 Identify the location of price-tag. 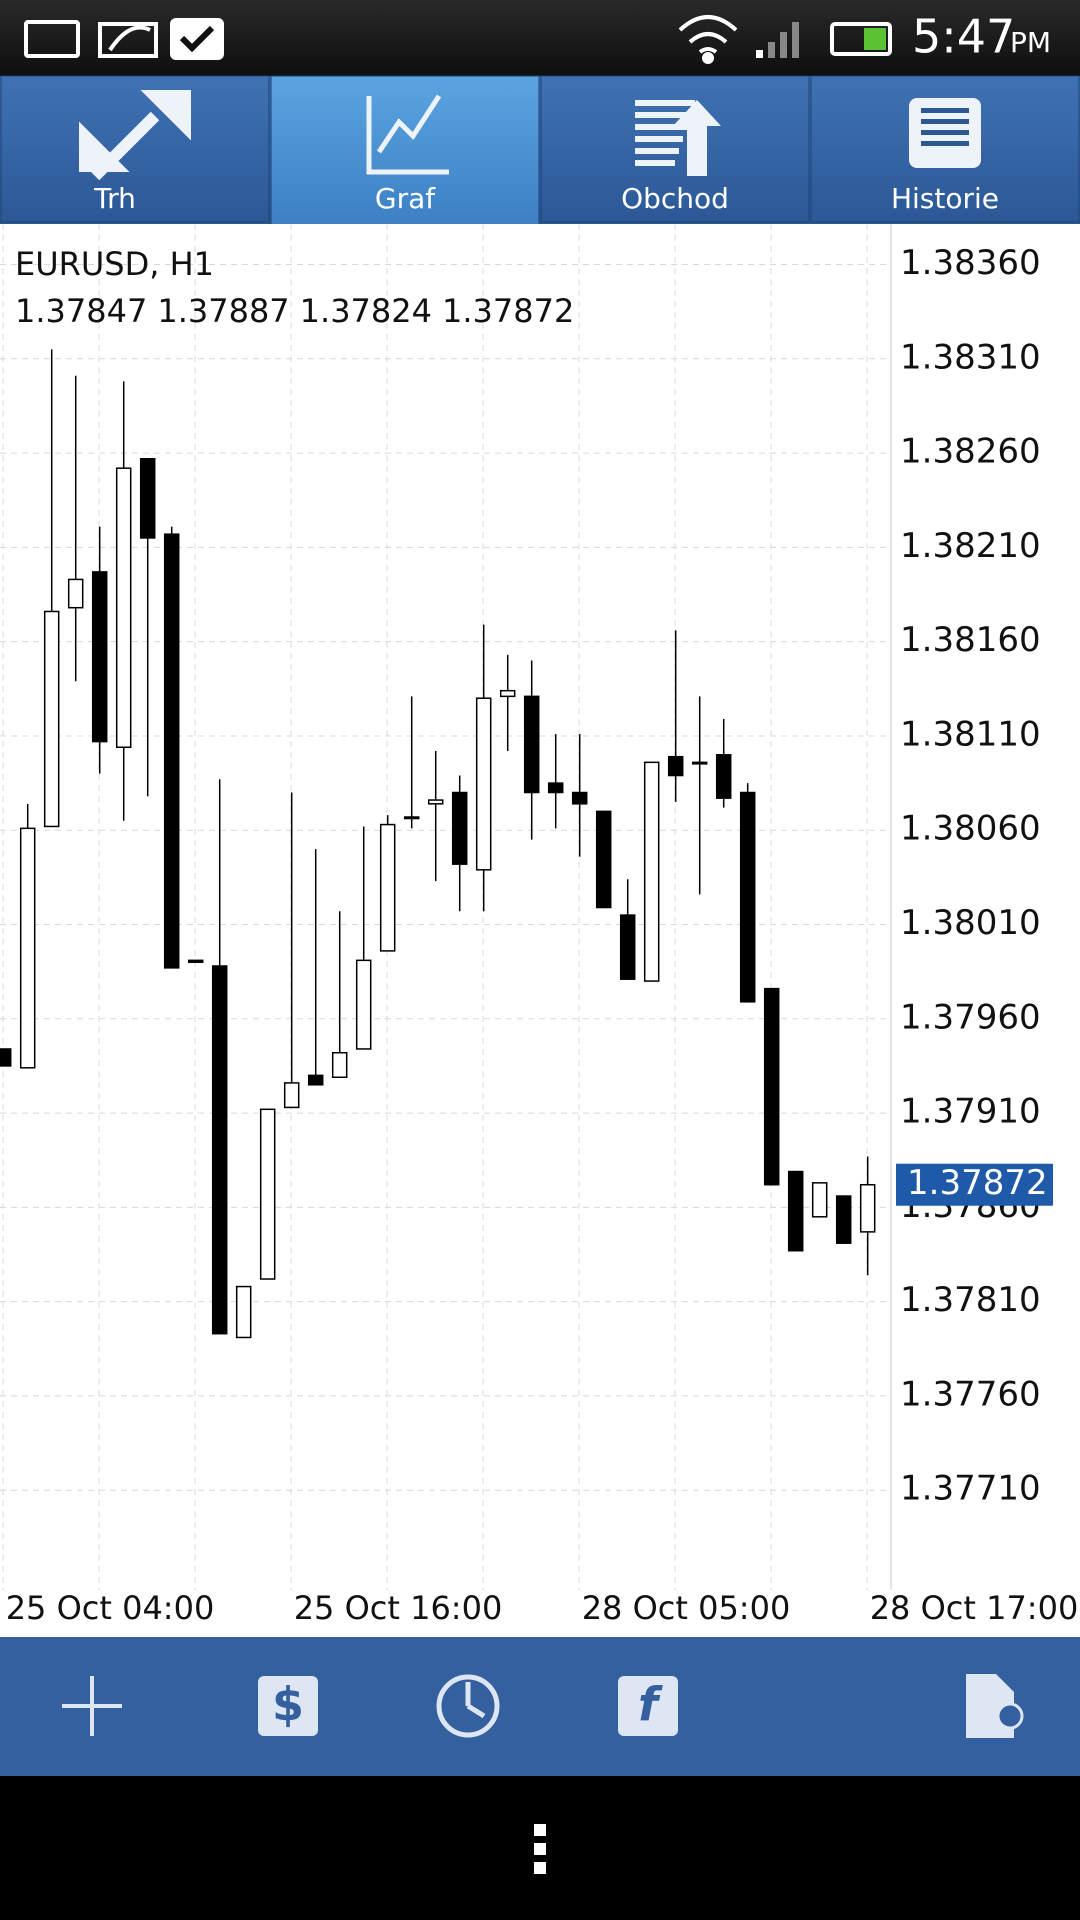
(974, 1184).